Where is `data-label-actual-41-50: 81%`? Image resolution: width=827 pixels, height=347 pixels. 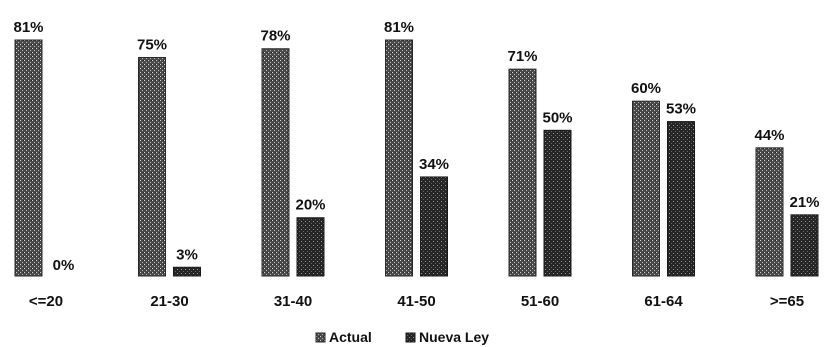
data-label-actual-41-50: 81% is located at coordinates (399, 27).